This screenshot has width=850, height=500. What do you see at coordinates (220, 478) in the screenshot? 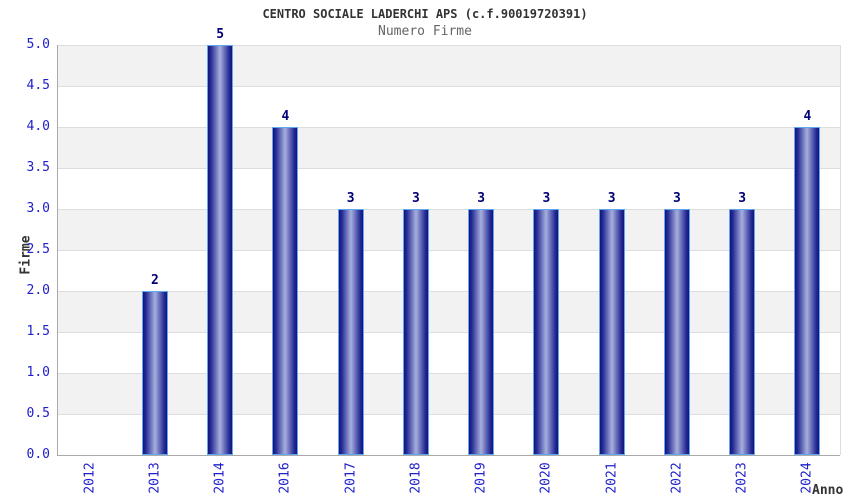
I see `x-tick-label: 2014` at bounding box center [220, 478].